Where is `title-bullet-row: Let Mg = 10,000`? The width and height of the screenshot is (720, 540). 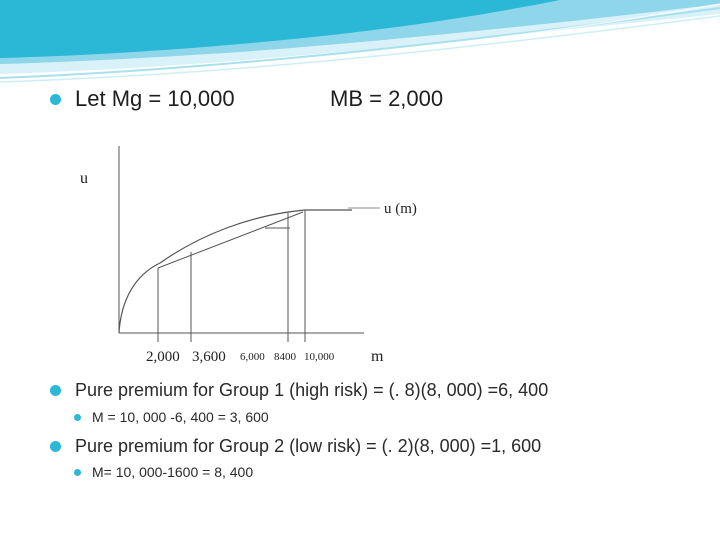 title-bullet-row: Let Mg = 10,000 is located at coordinates (142, 99).